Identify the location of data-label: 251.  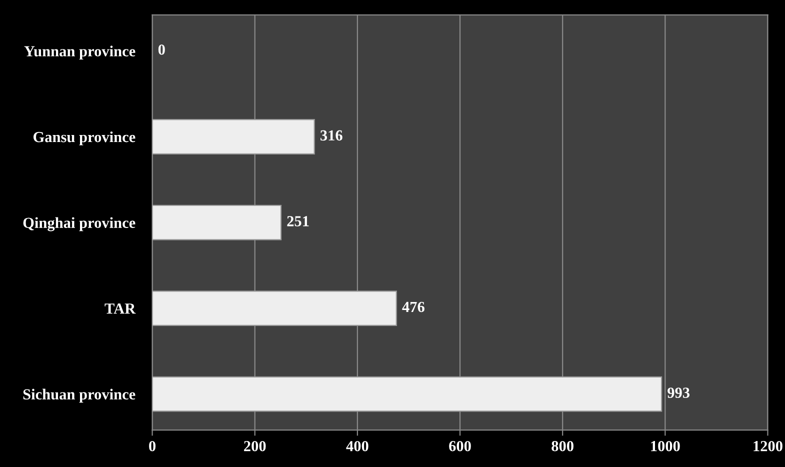
(298, 221).